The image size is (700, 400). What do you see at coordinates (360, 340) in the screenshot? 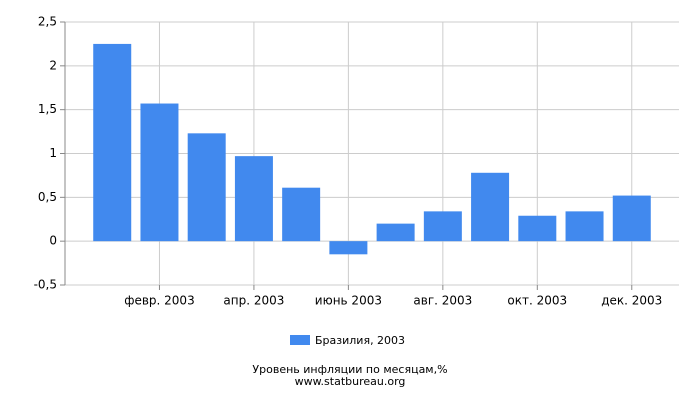
I see `legend-label: Бразилия, 2003` at bounding box center [360, 340].